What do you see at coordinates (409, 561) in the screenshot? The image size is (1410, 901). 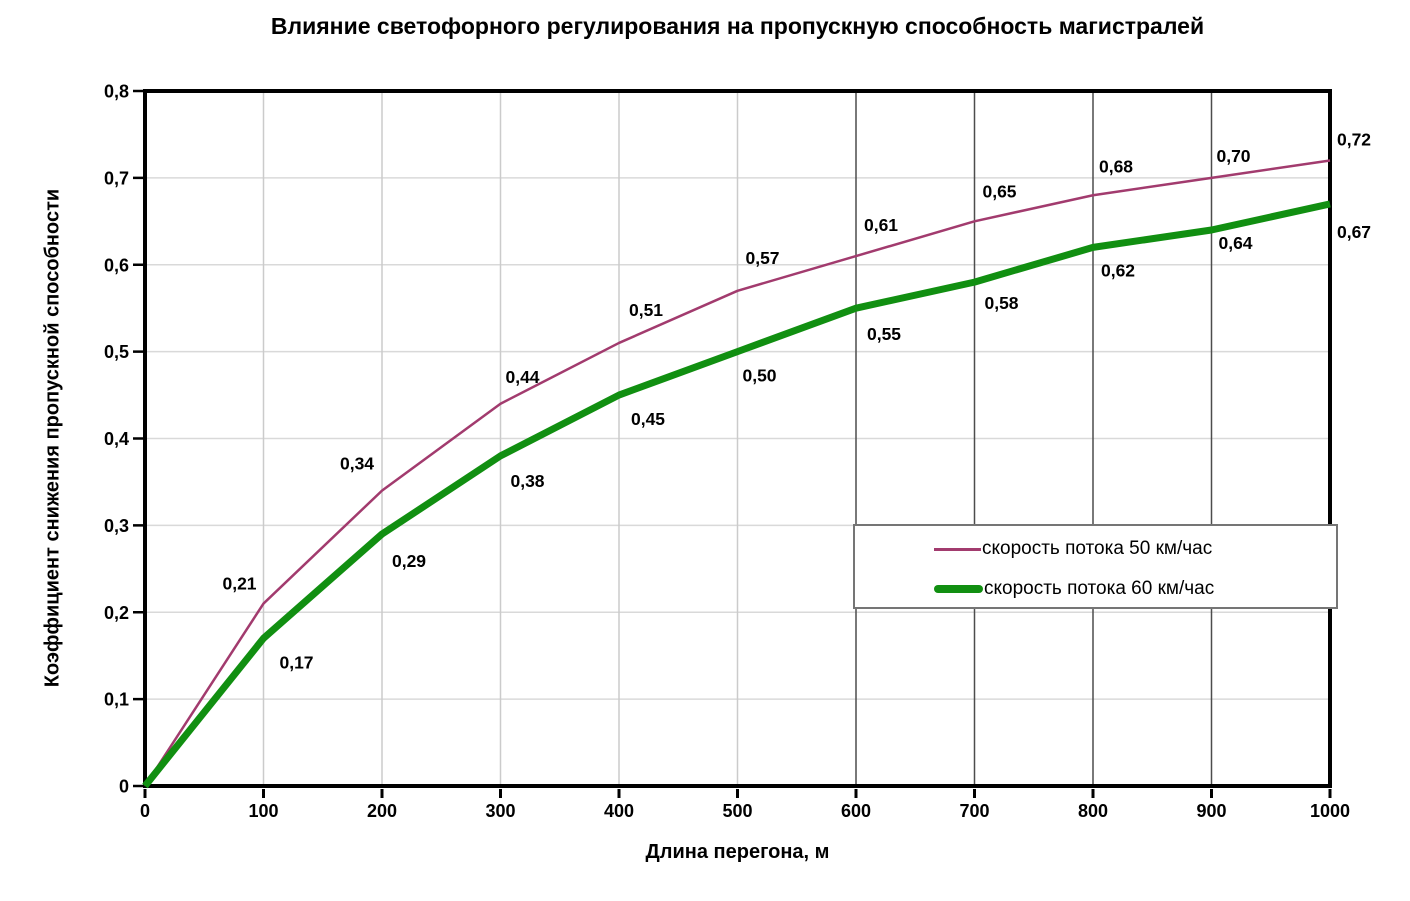 I see `data-label: 0,29` at bounding box center [409, 561].